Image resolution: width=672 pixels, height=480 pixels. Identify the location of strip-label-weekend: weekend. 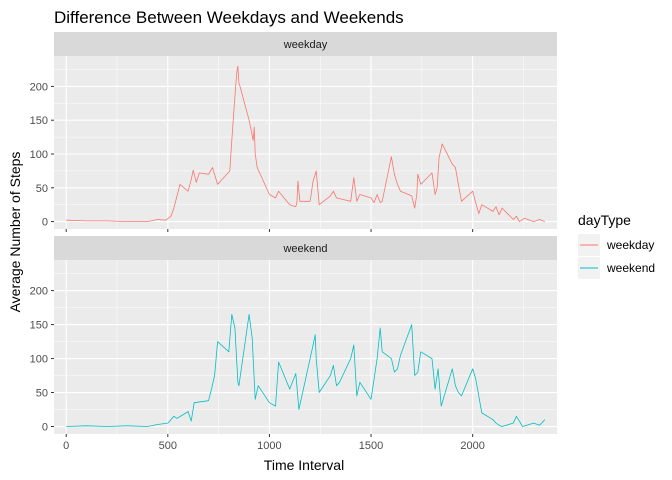
(304, 249).